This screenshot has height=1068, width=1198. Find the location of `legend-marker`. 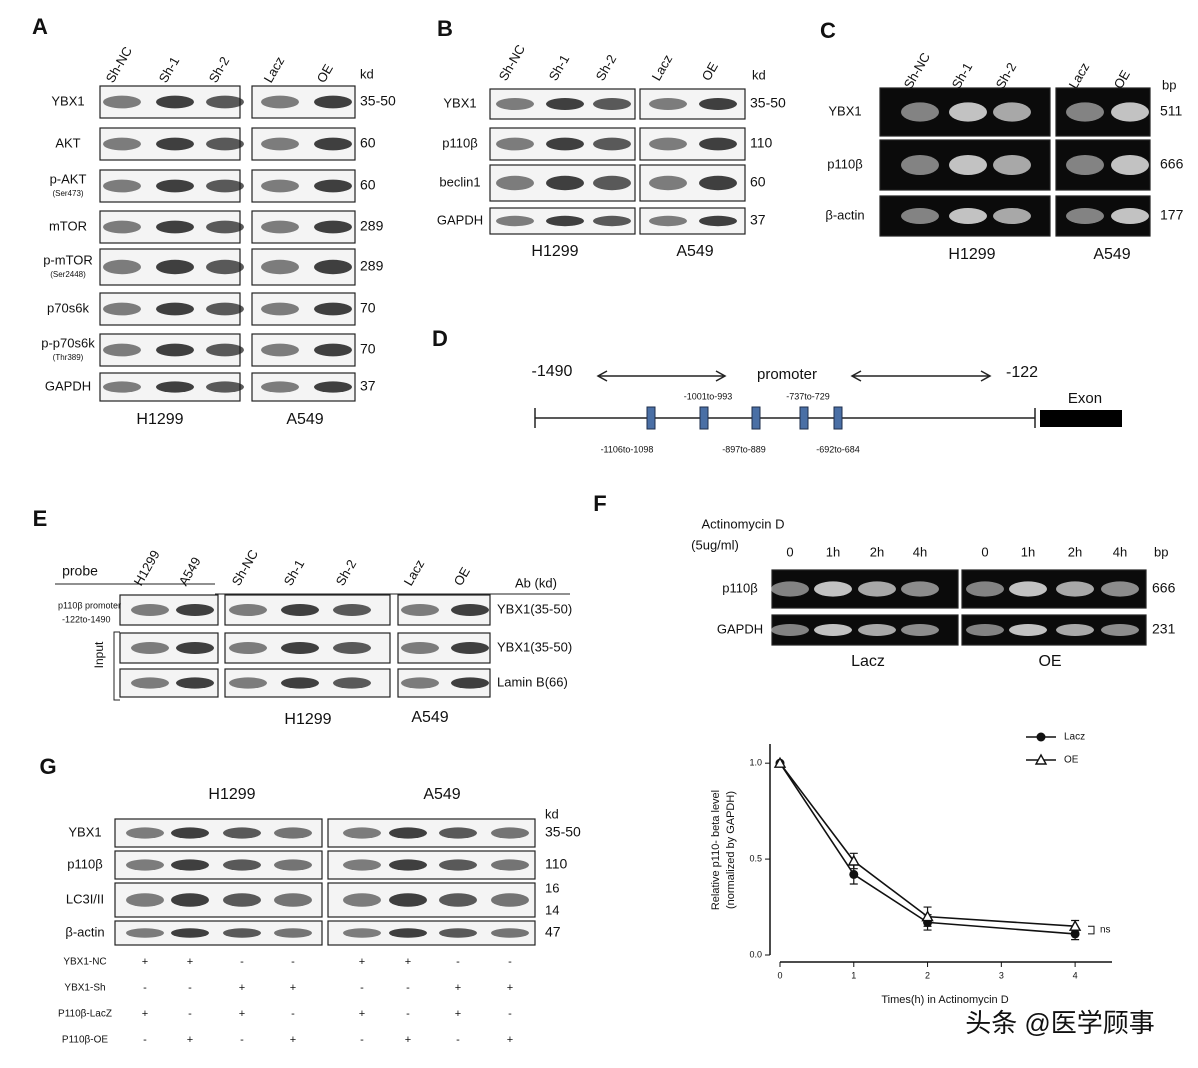

legend-marker is located at coordinates (1041, 759).